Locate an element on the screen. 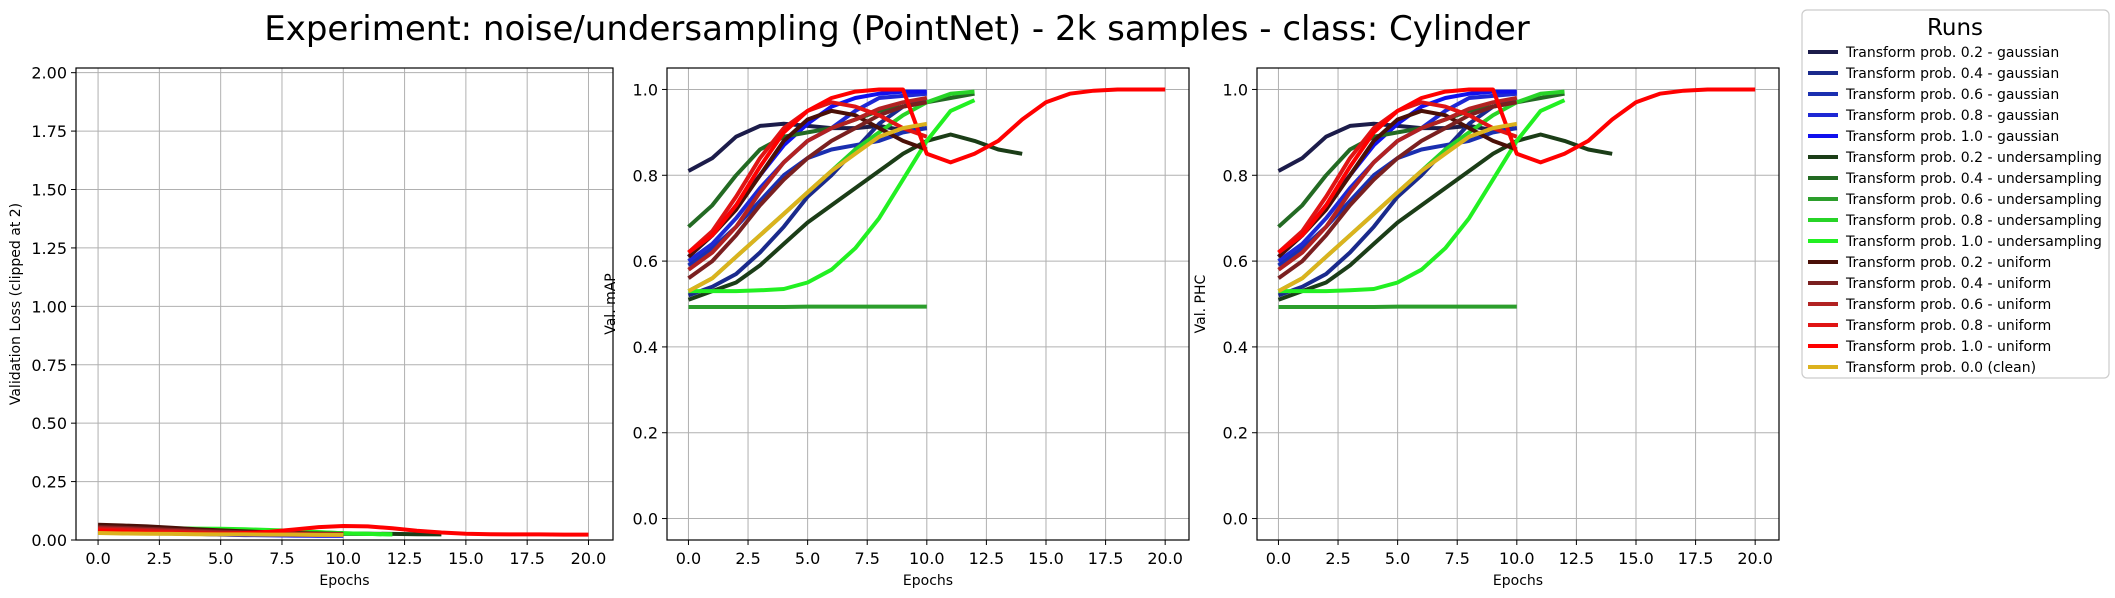  legend-item: Transform prob. 0.8 - gaussian is located at coordinates (1933, 116).